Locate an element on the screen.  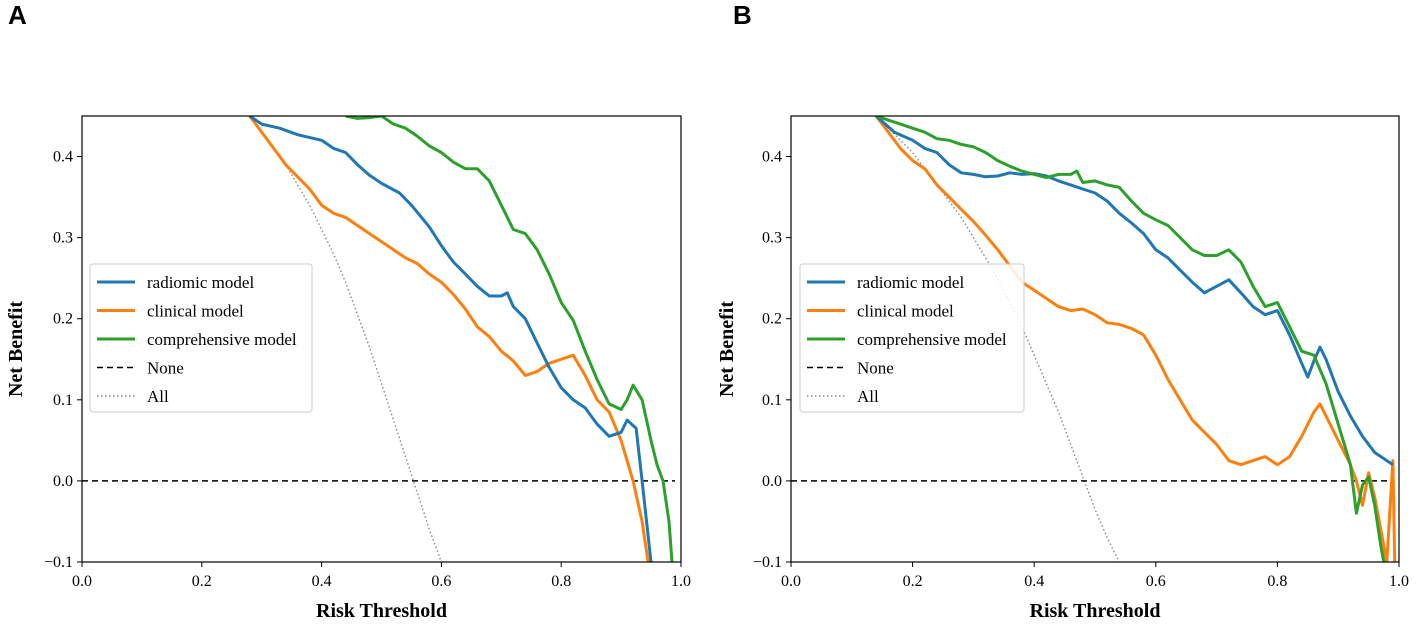
panel-label: B is located at coordinates (742, 15).